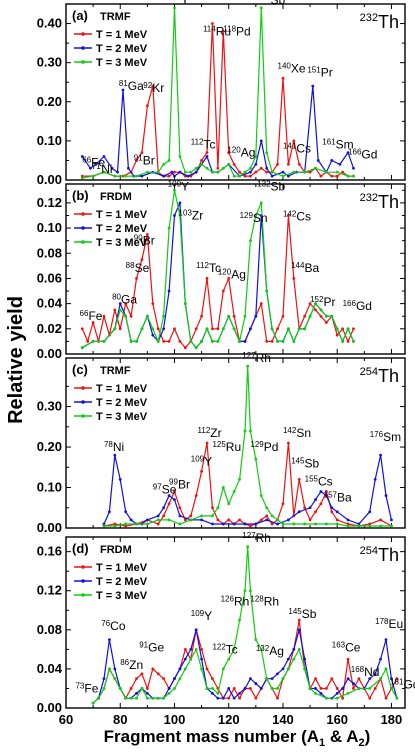 The image size is (415, 755). I want to click on isotope-annotation: 178Eu, so click(389, 624).